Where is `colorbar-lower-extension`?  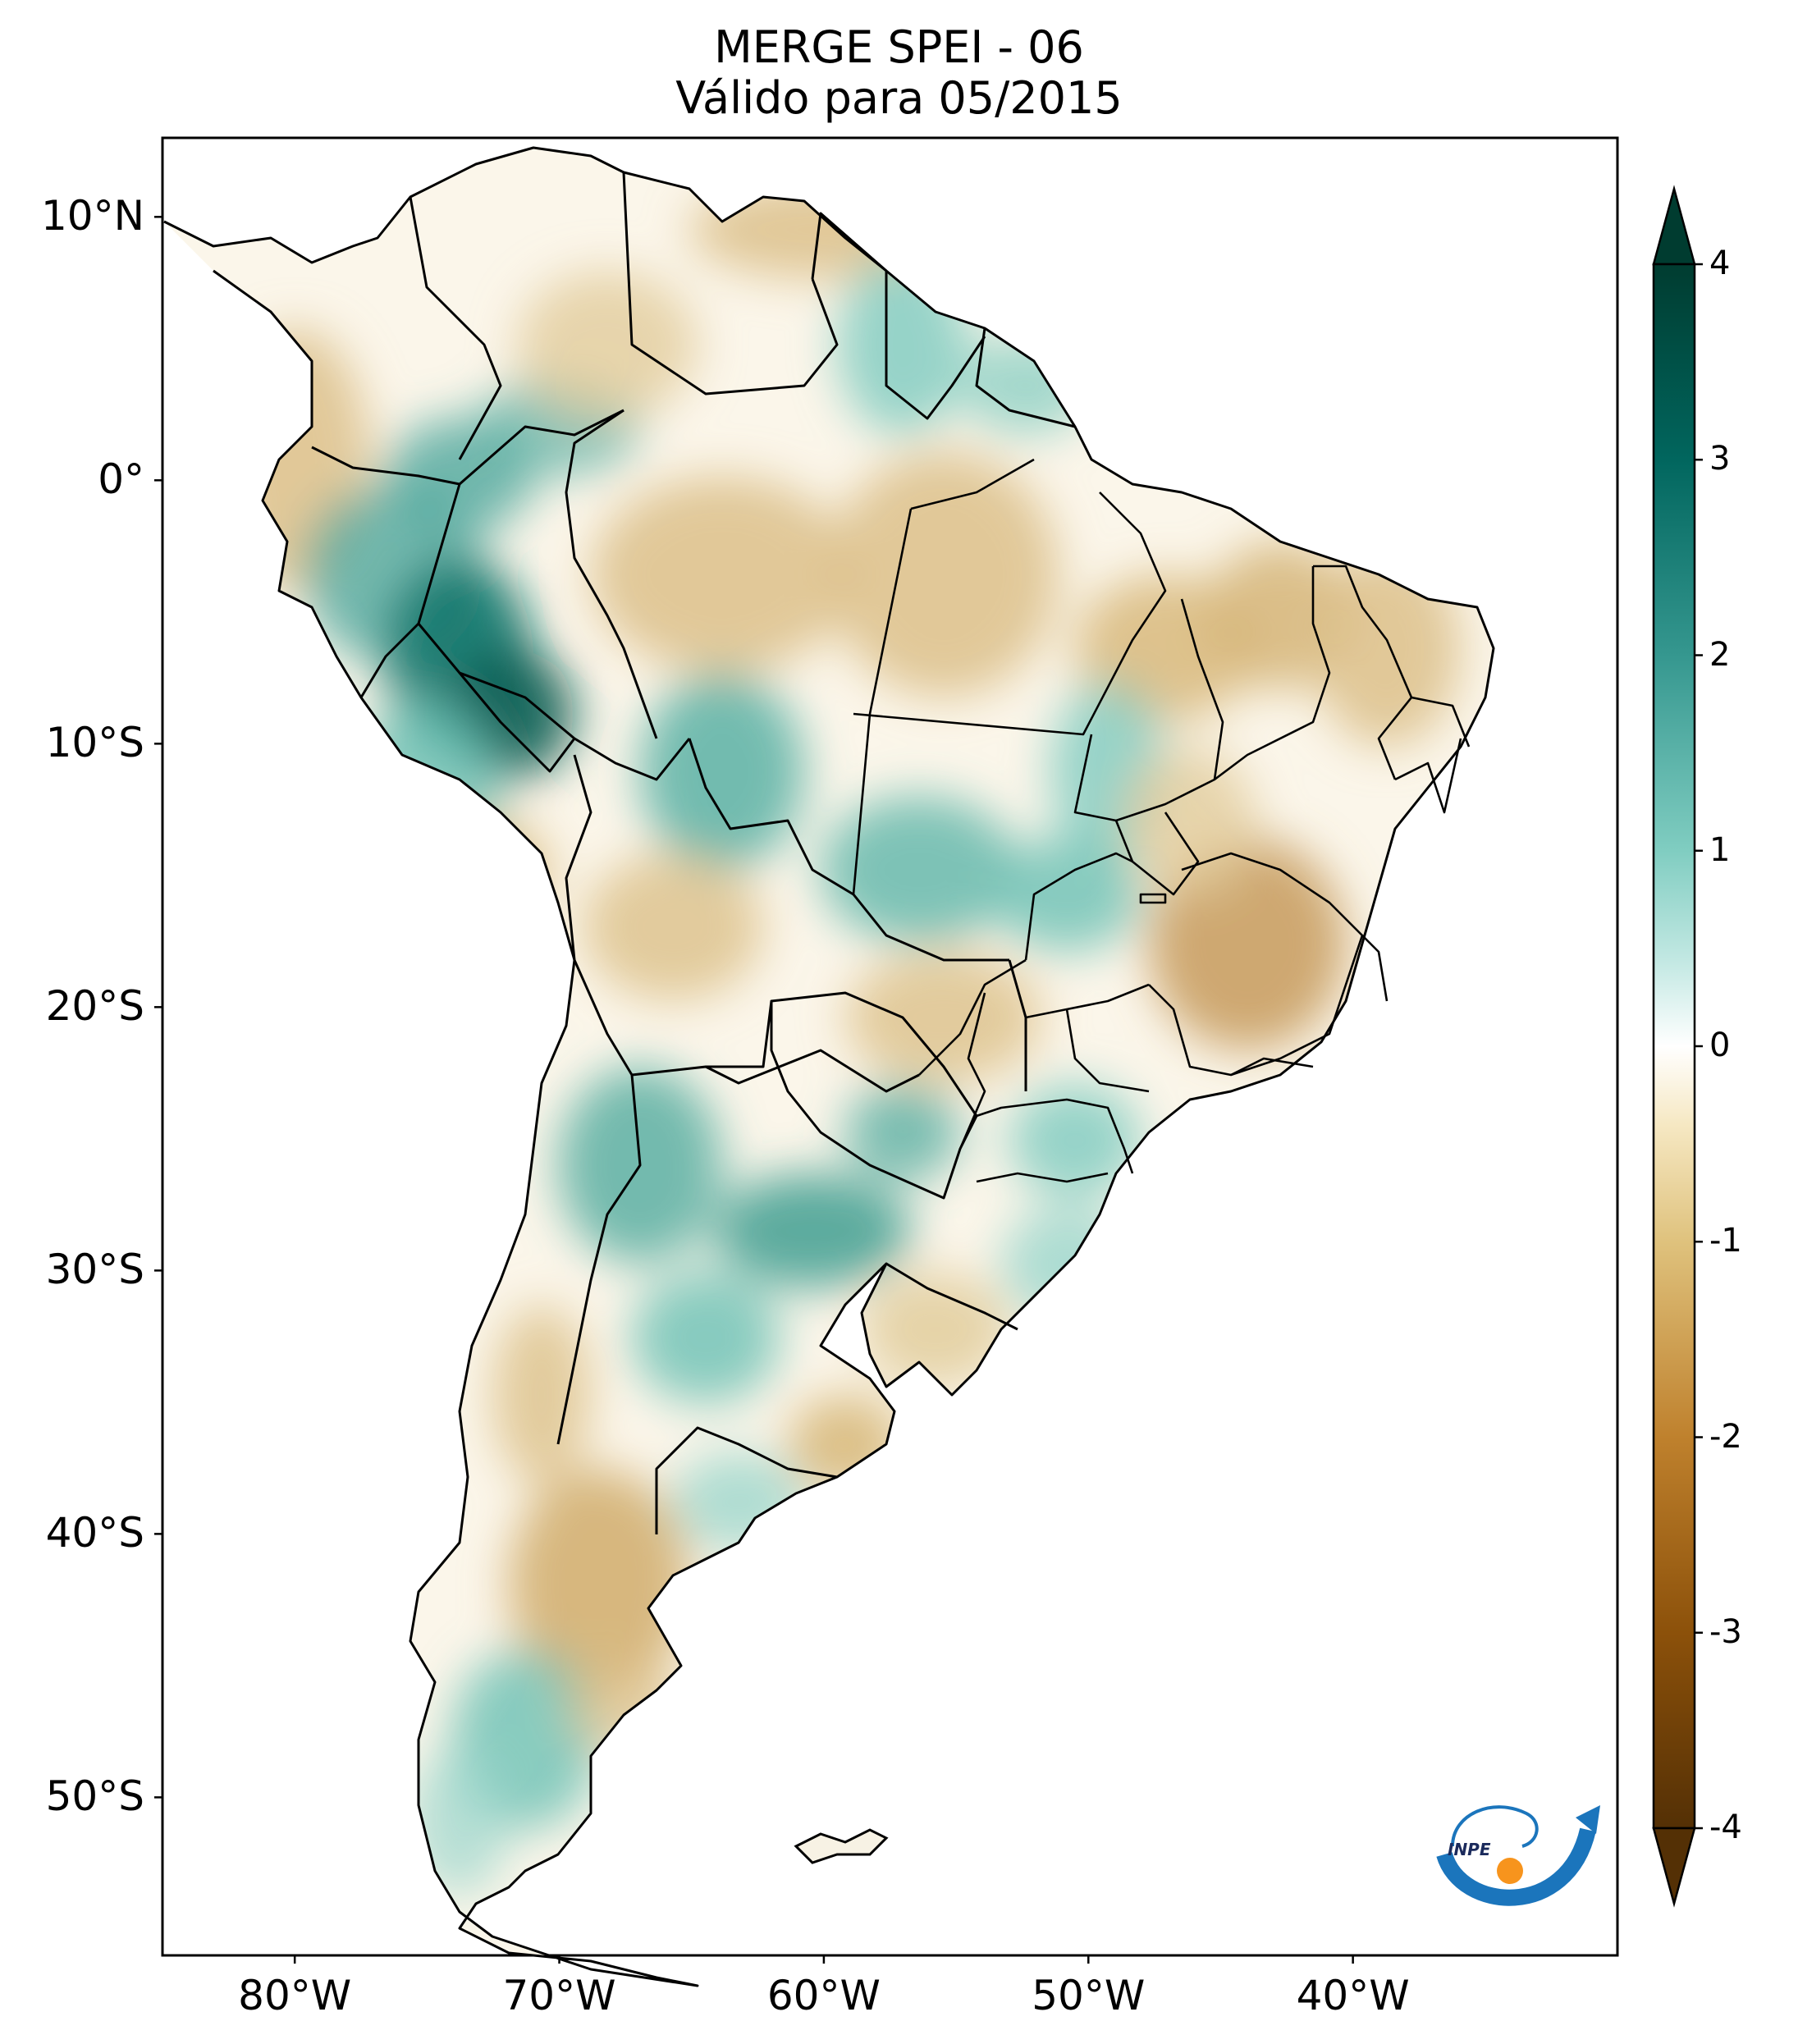 colorbar-lower-extension is located at coordinates (1674, 1867).